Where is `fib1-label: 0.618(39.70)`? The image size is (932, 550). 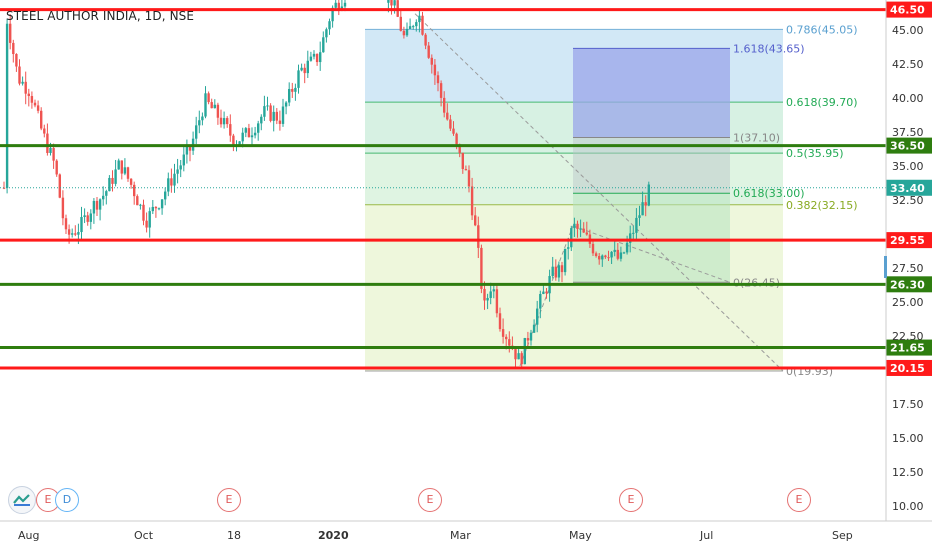 fib1-label: 0.618(39.70) is located at coordinates (822, 102).